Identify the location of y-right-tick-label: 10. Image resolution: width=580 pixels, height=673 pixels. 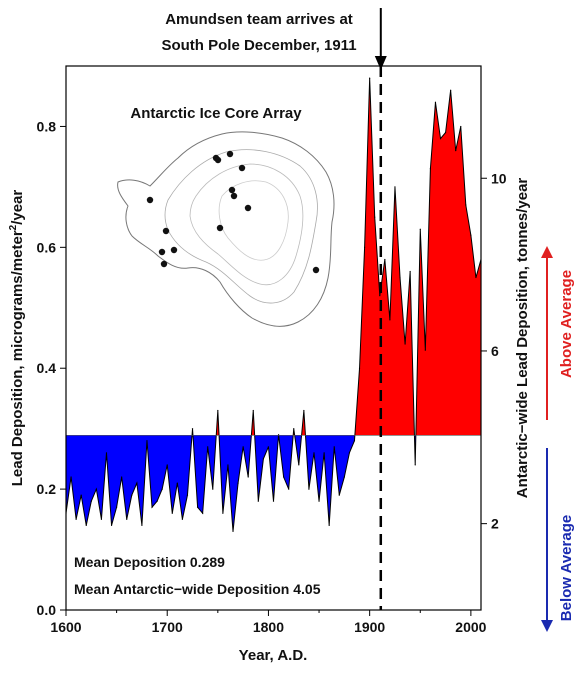
(499, 178).